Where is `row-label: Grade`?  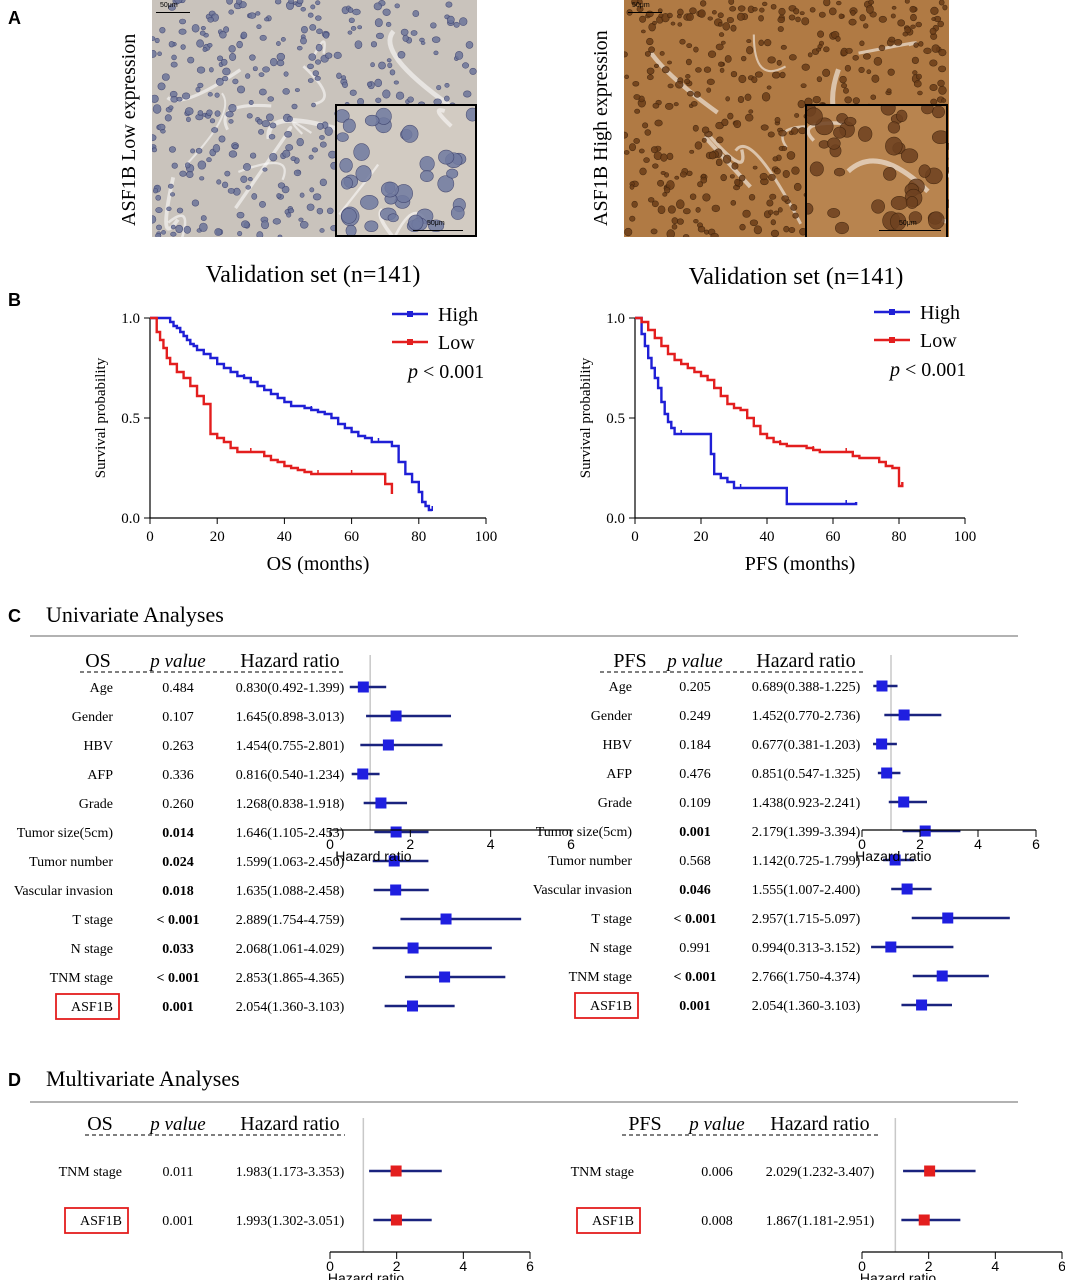
row-label: Grade is located at coordinates (615, 803).